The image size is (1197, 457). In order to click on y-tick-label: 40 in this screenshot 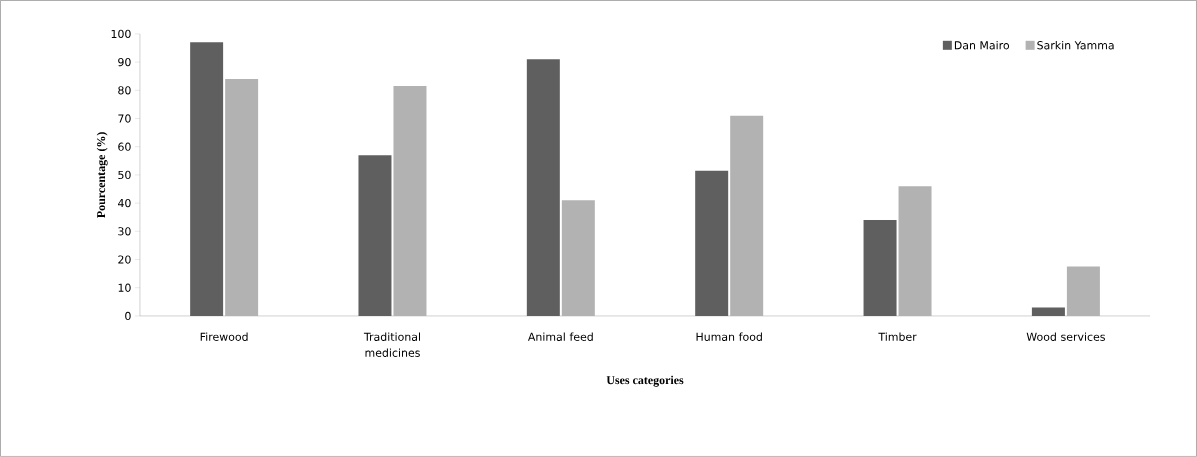, I will do `click(124, 203)`.